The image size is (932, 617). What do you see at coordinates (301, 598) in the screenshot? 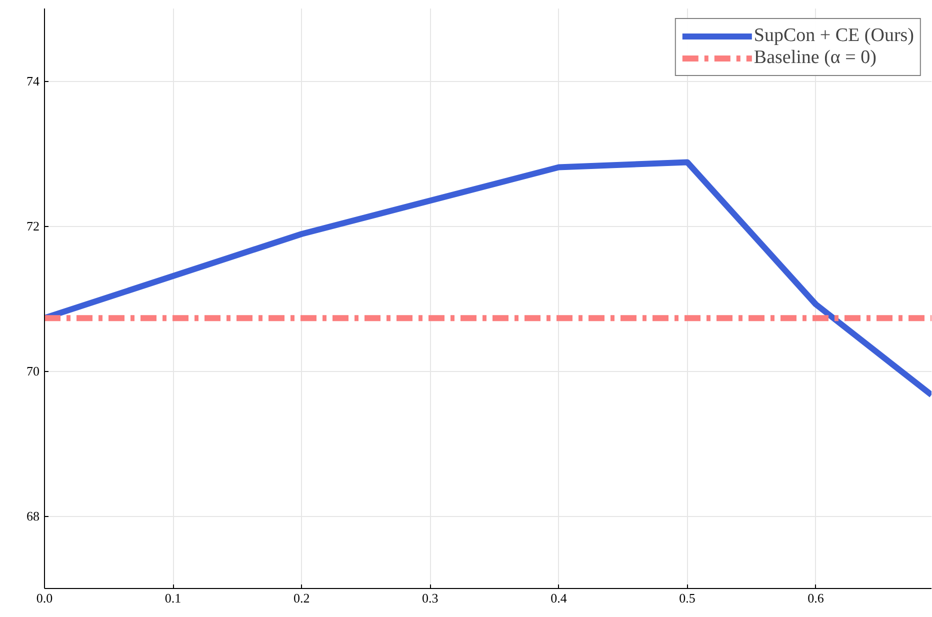
I see `x-tick-label: 0.2` at bounding box center [301, 598].